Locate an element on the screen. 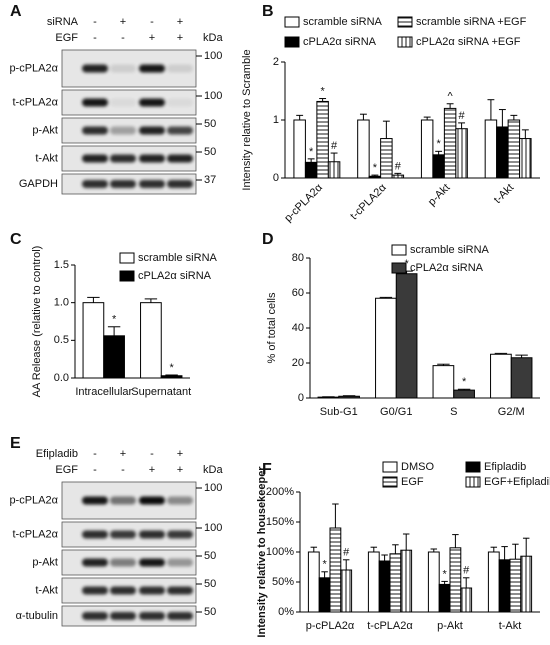 This screenshot has height=645, width=550. y-tick-label: 200% is located at coordinates (280, 492).